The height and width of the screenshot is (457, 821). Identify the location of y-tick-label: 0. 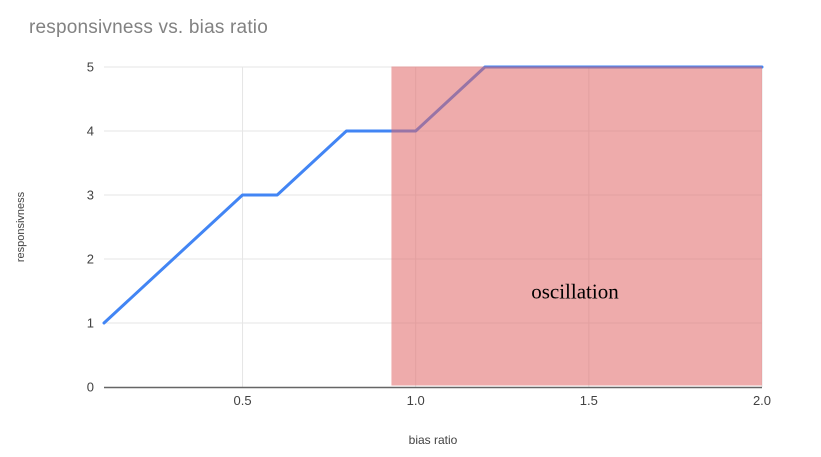
(90, 387).